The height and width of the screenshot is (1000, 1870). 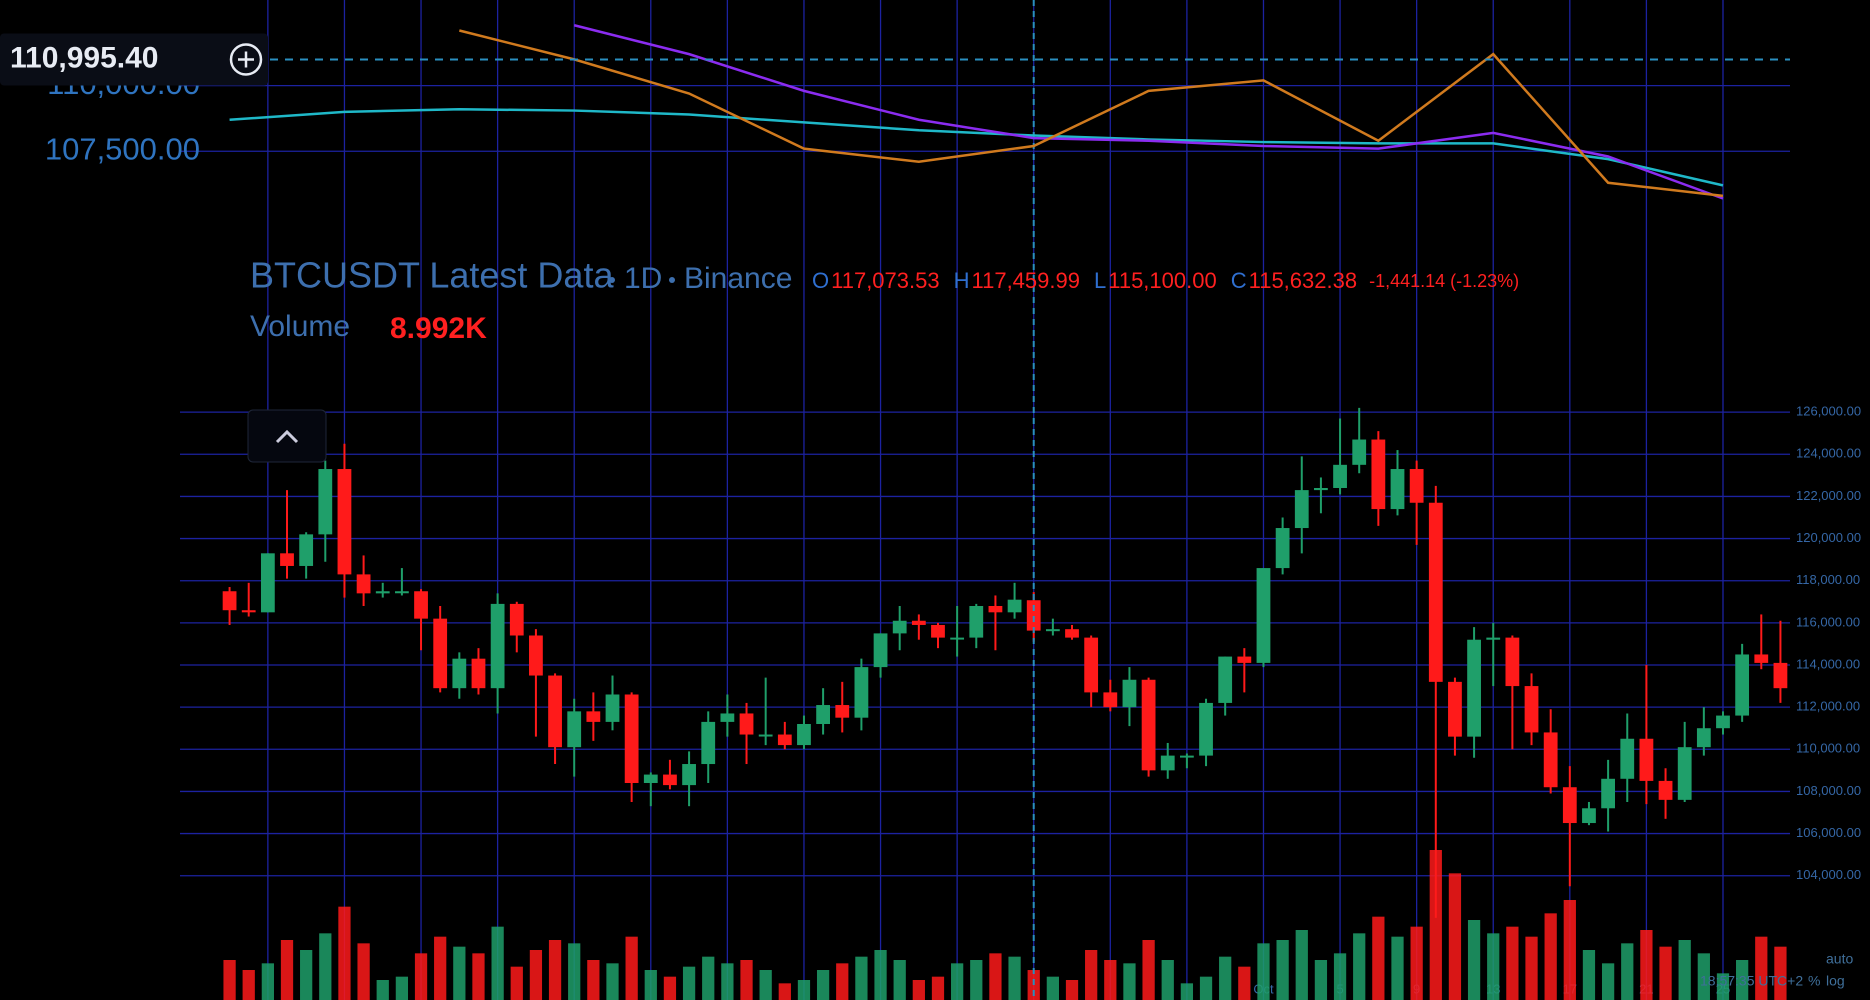 I want to click on y-tick-label: 126,000.00, so click(x=1828, y=411).